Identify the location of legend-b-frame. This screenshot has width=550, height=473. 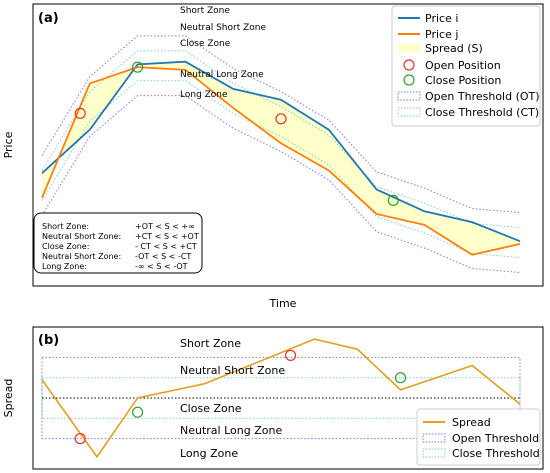
(478, 437).